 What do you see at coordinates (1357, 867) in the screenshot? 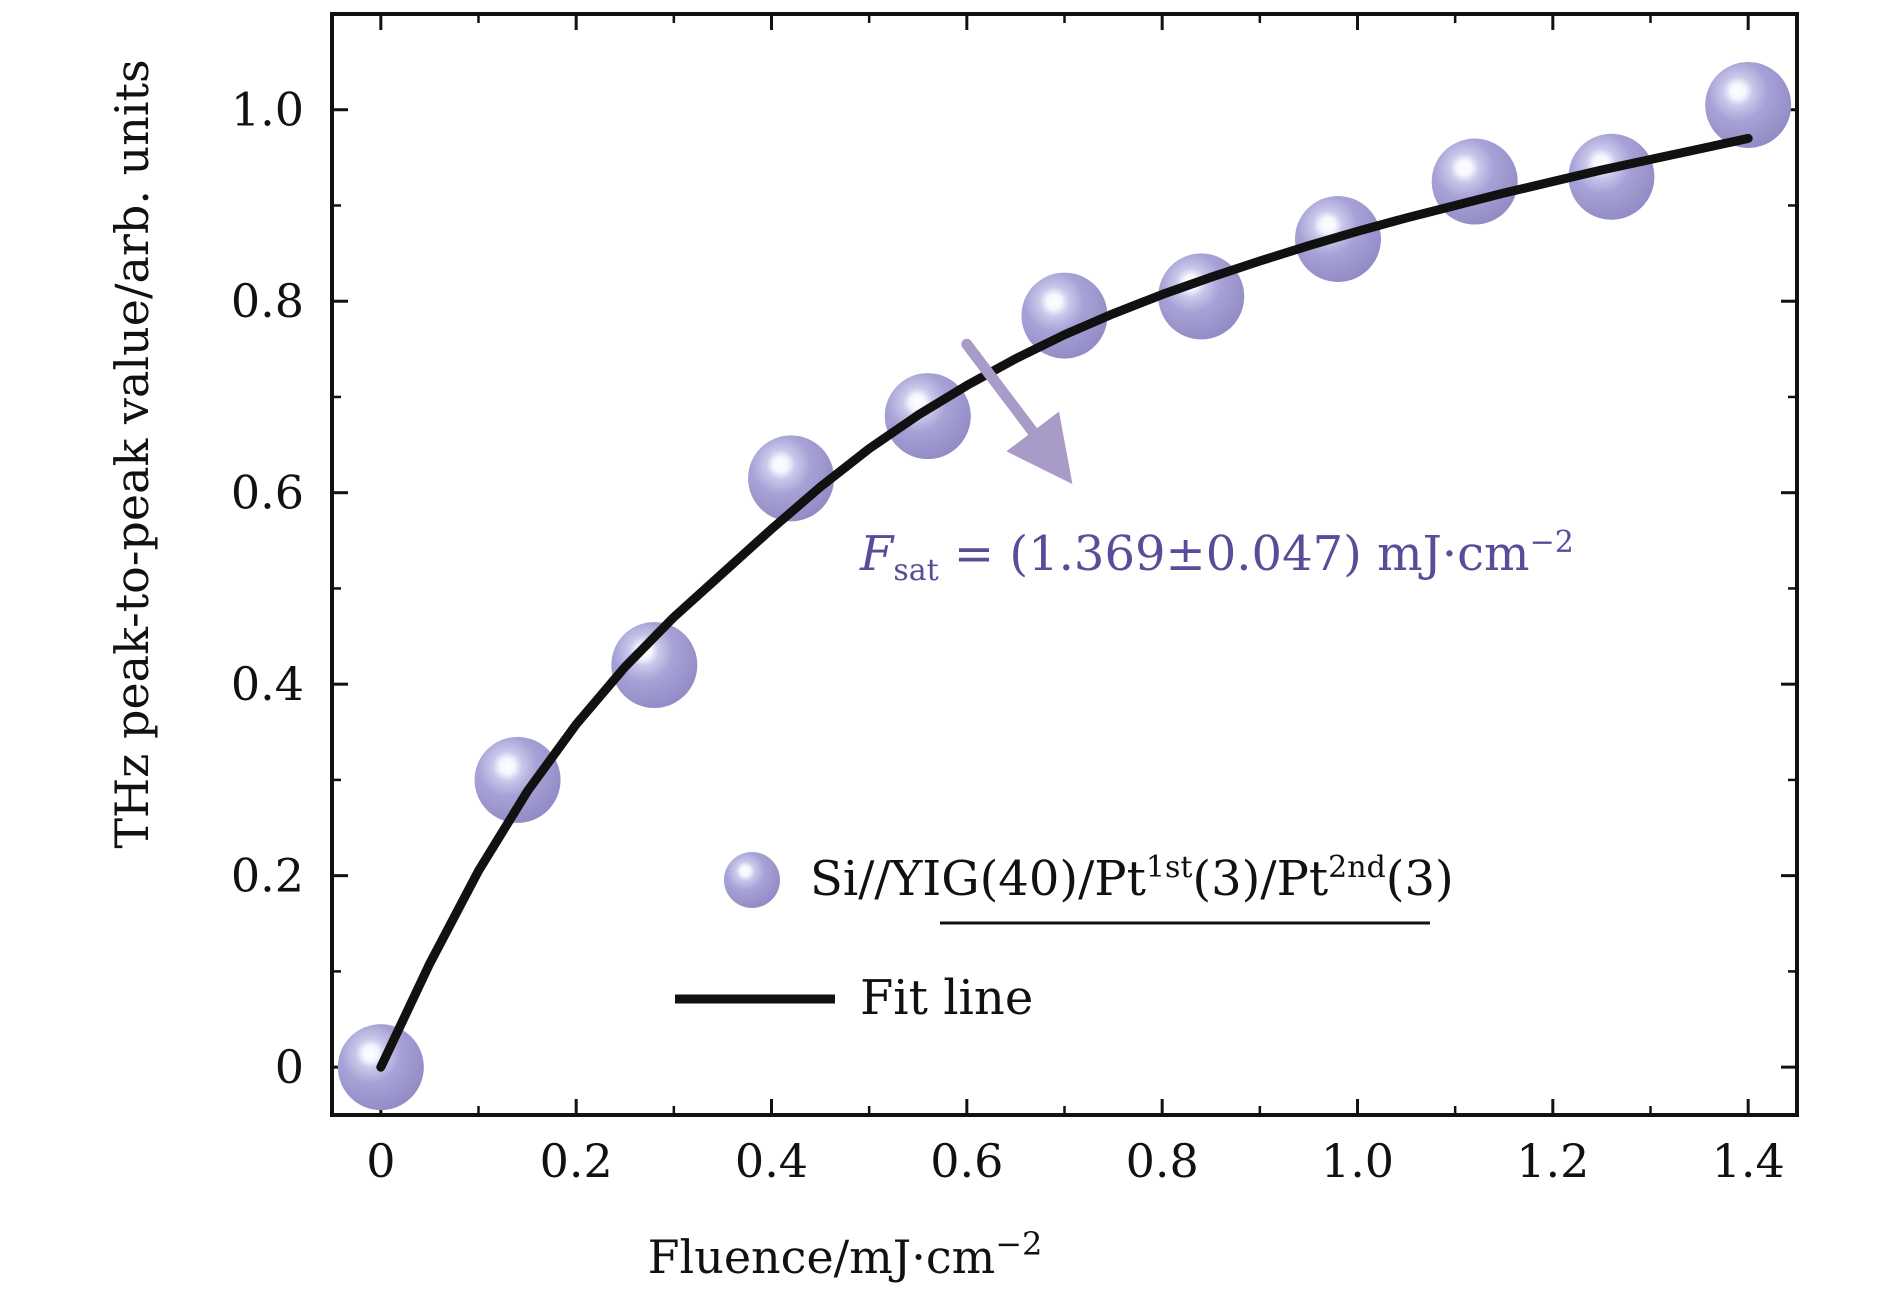
I see `legend-scatter-label-sup2: 2nd` at bounding box center [1357, 867].